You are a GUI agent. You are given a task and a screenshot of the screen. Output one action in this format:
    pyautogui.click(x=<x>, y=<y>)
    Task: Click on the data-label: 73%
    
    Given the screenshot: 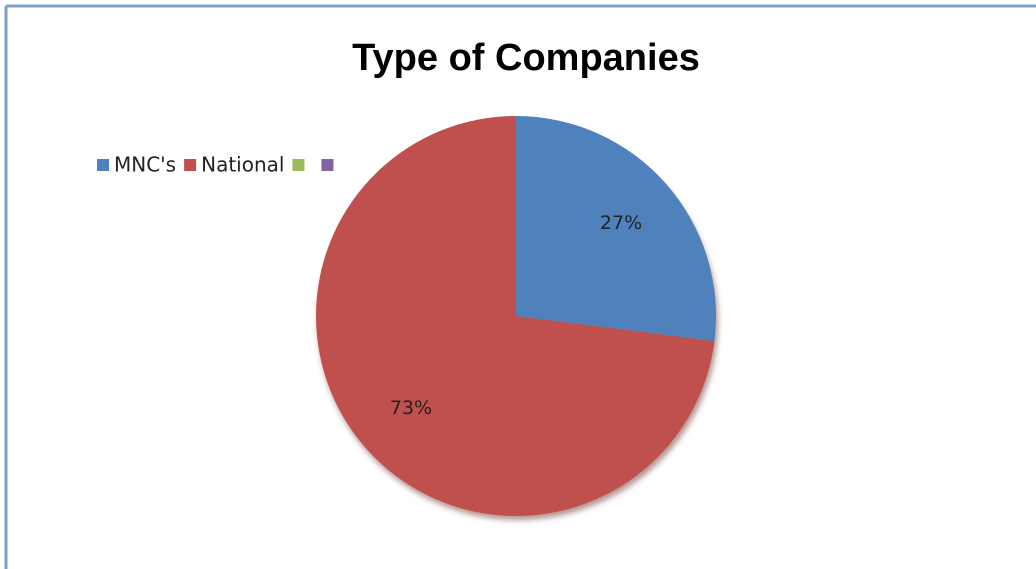 What is the action you would take?
    pyautogui.click(x=411, y=408)
    